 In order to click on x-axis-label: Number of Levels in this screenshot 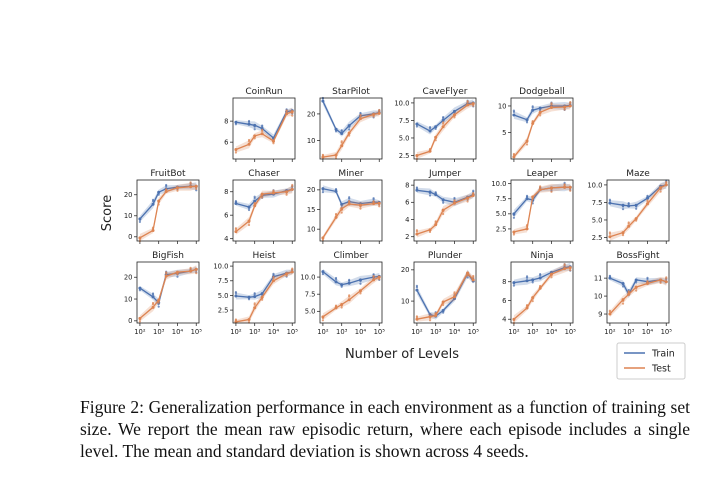, I will do `click(402, 354)`.